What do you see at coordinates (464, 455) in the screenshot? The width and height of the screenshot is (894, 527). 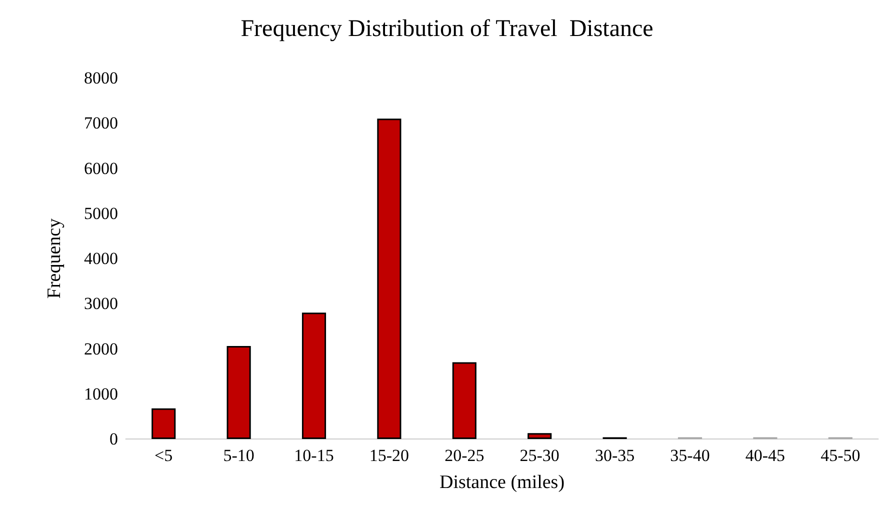 I see `x-tick-label: 20-25` at bounding box center [464, 455].